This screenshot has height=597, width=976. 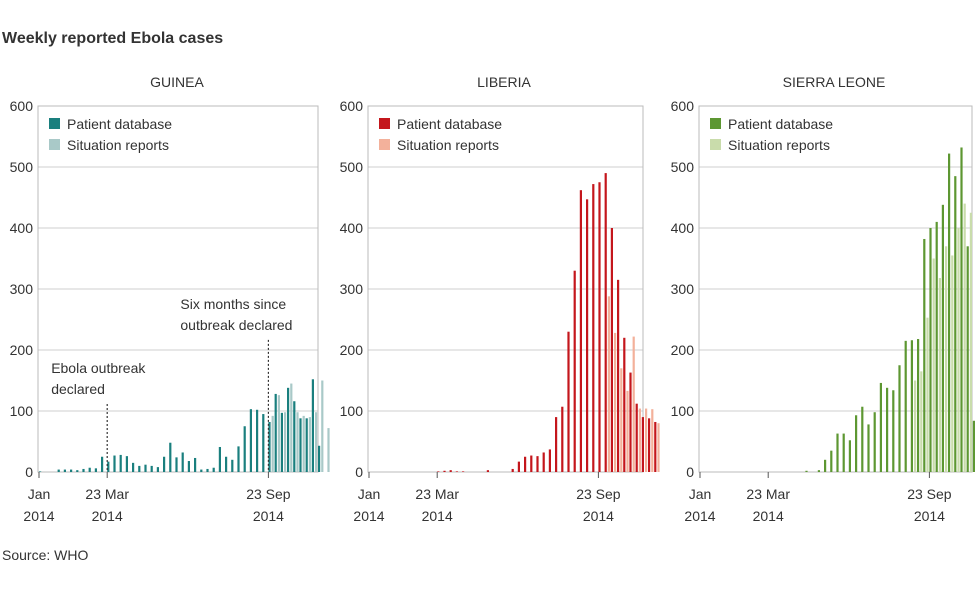 What do you see at coordinates (113, 38) in the screenshot?
I see `page-title: Weekly reported Ebola cases` at bounding box center [113, 38].